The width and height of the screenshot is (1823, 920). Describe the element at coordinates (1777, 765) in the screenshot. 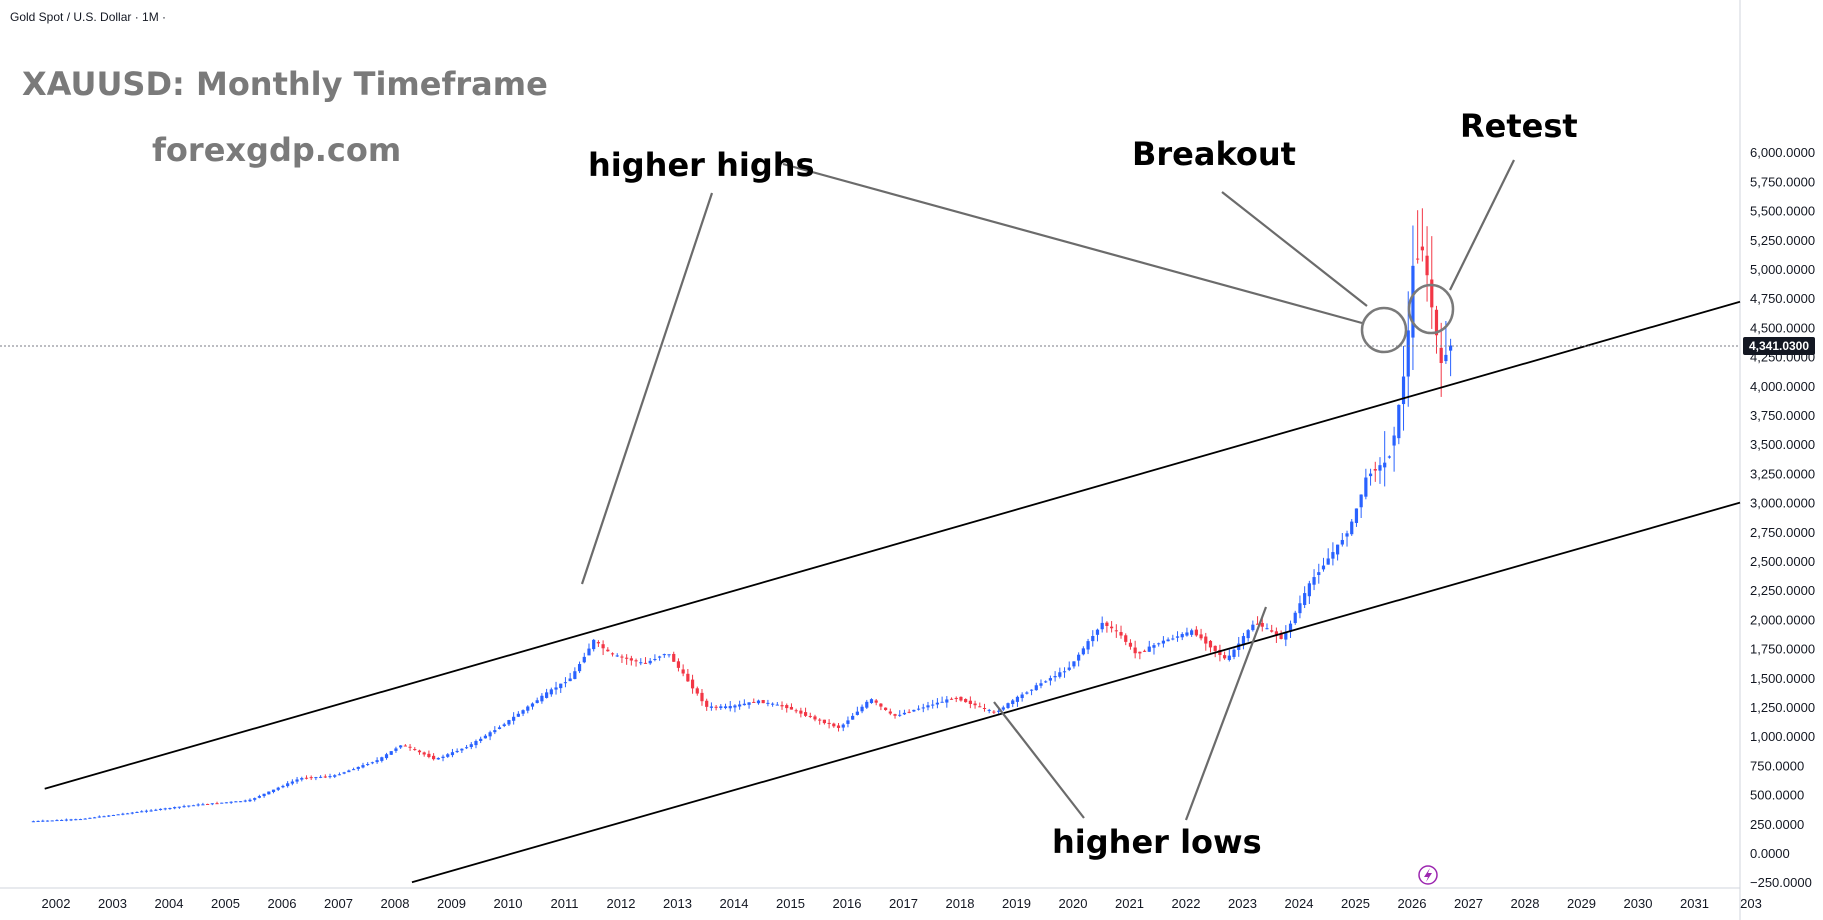

I see `price-tick-label: 750.0000` at that location.